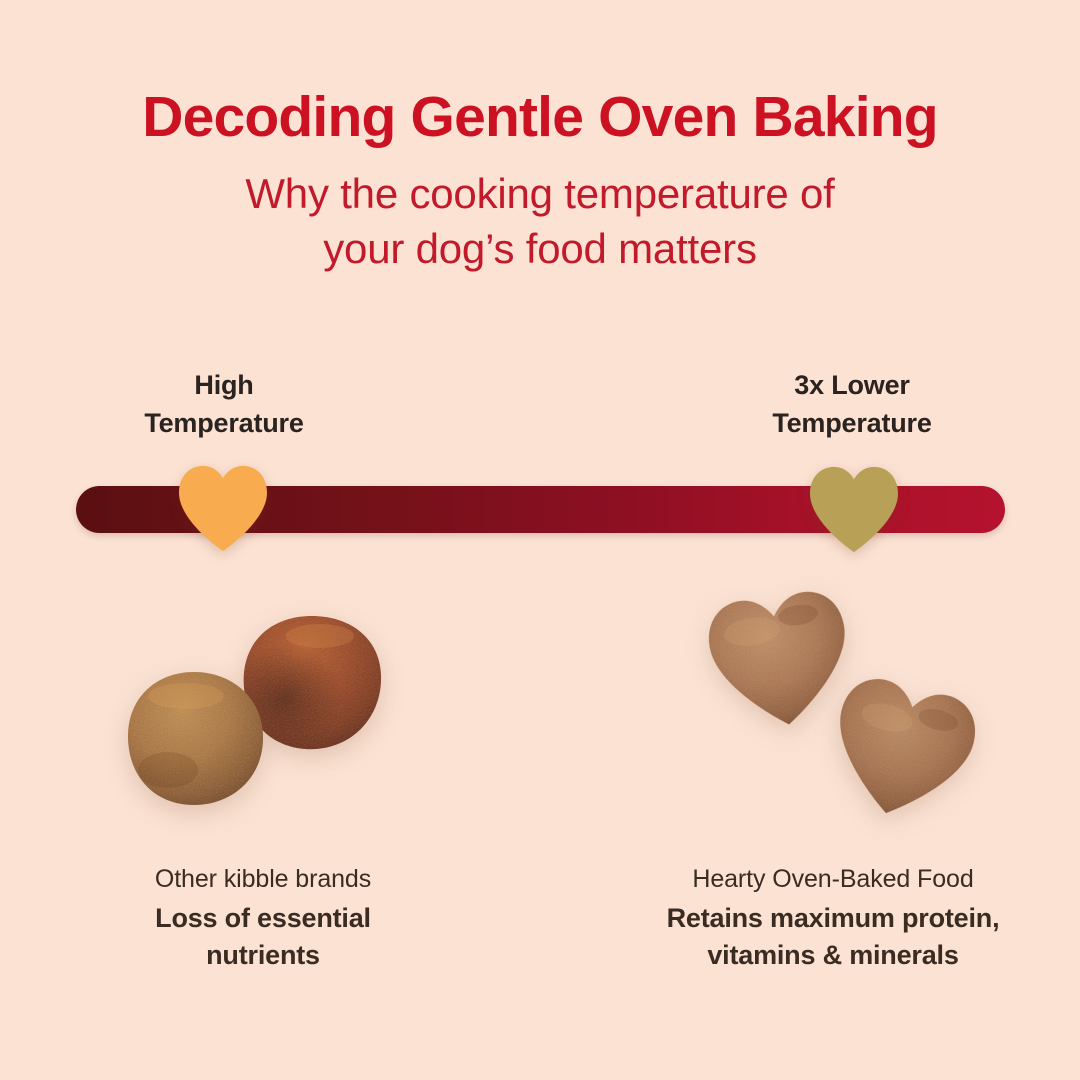 Image resolution: width=1080 pixels, height=1080 pixels. What do you see at coordinates (263, 879) in the screenshot?
I see `caption-other-kibble-eyebrow: Other kibble brands` at bounding box center [263, 879].